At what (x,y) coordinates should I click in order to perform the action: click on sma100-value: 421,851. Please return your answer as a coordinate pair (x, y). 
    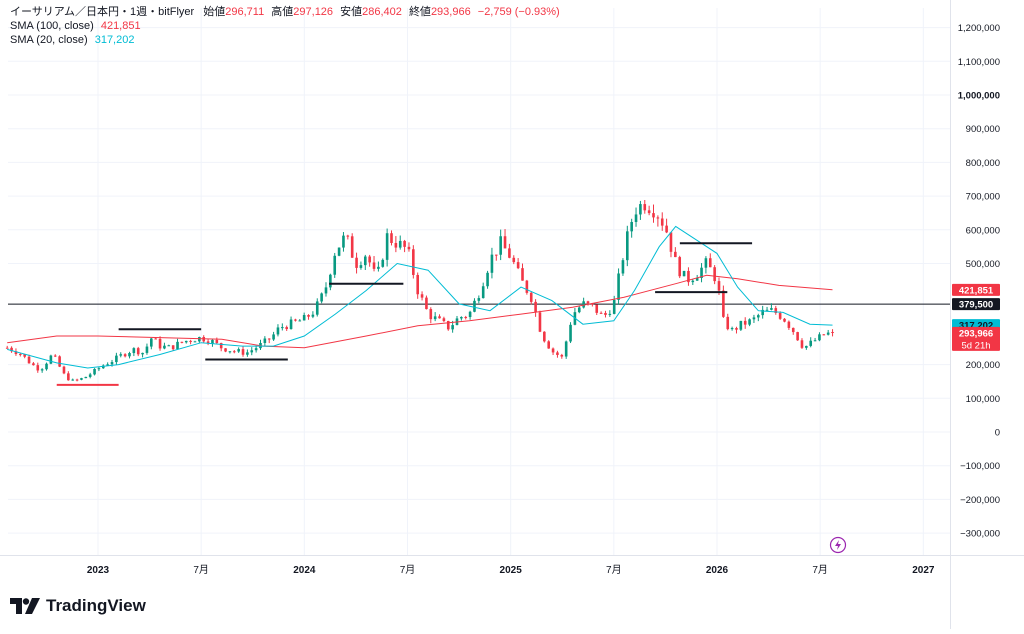
    Looking at the image, I should click on (120, 26).